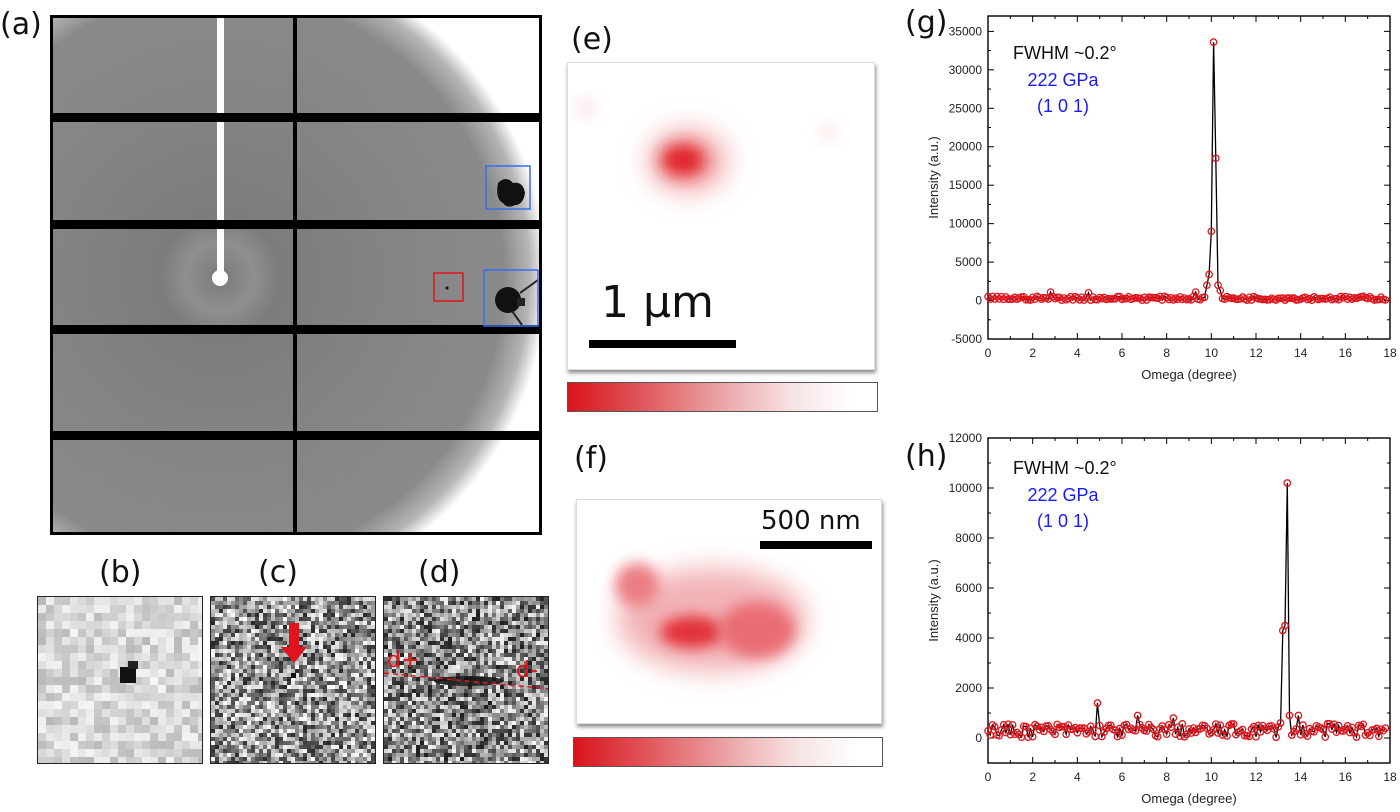 The width and height of the screenshot is (1400, 812). Describe the element at coordinates (968, 638) in the screenshot. I see `y-tick-label: 4000` at that location.